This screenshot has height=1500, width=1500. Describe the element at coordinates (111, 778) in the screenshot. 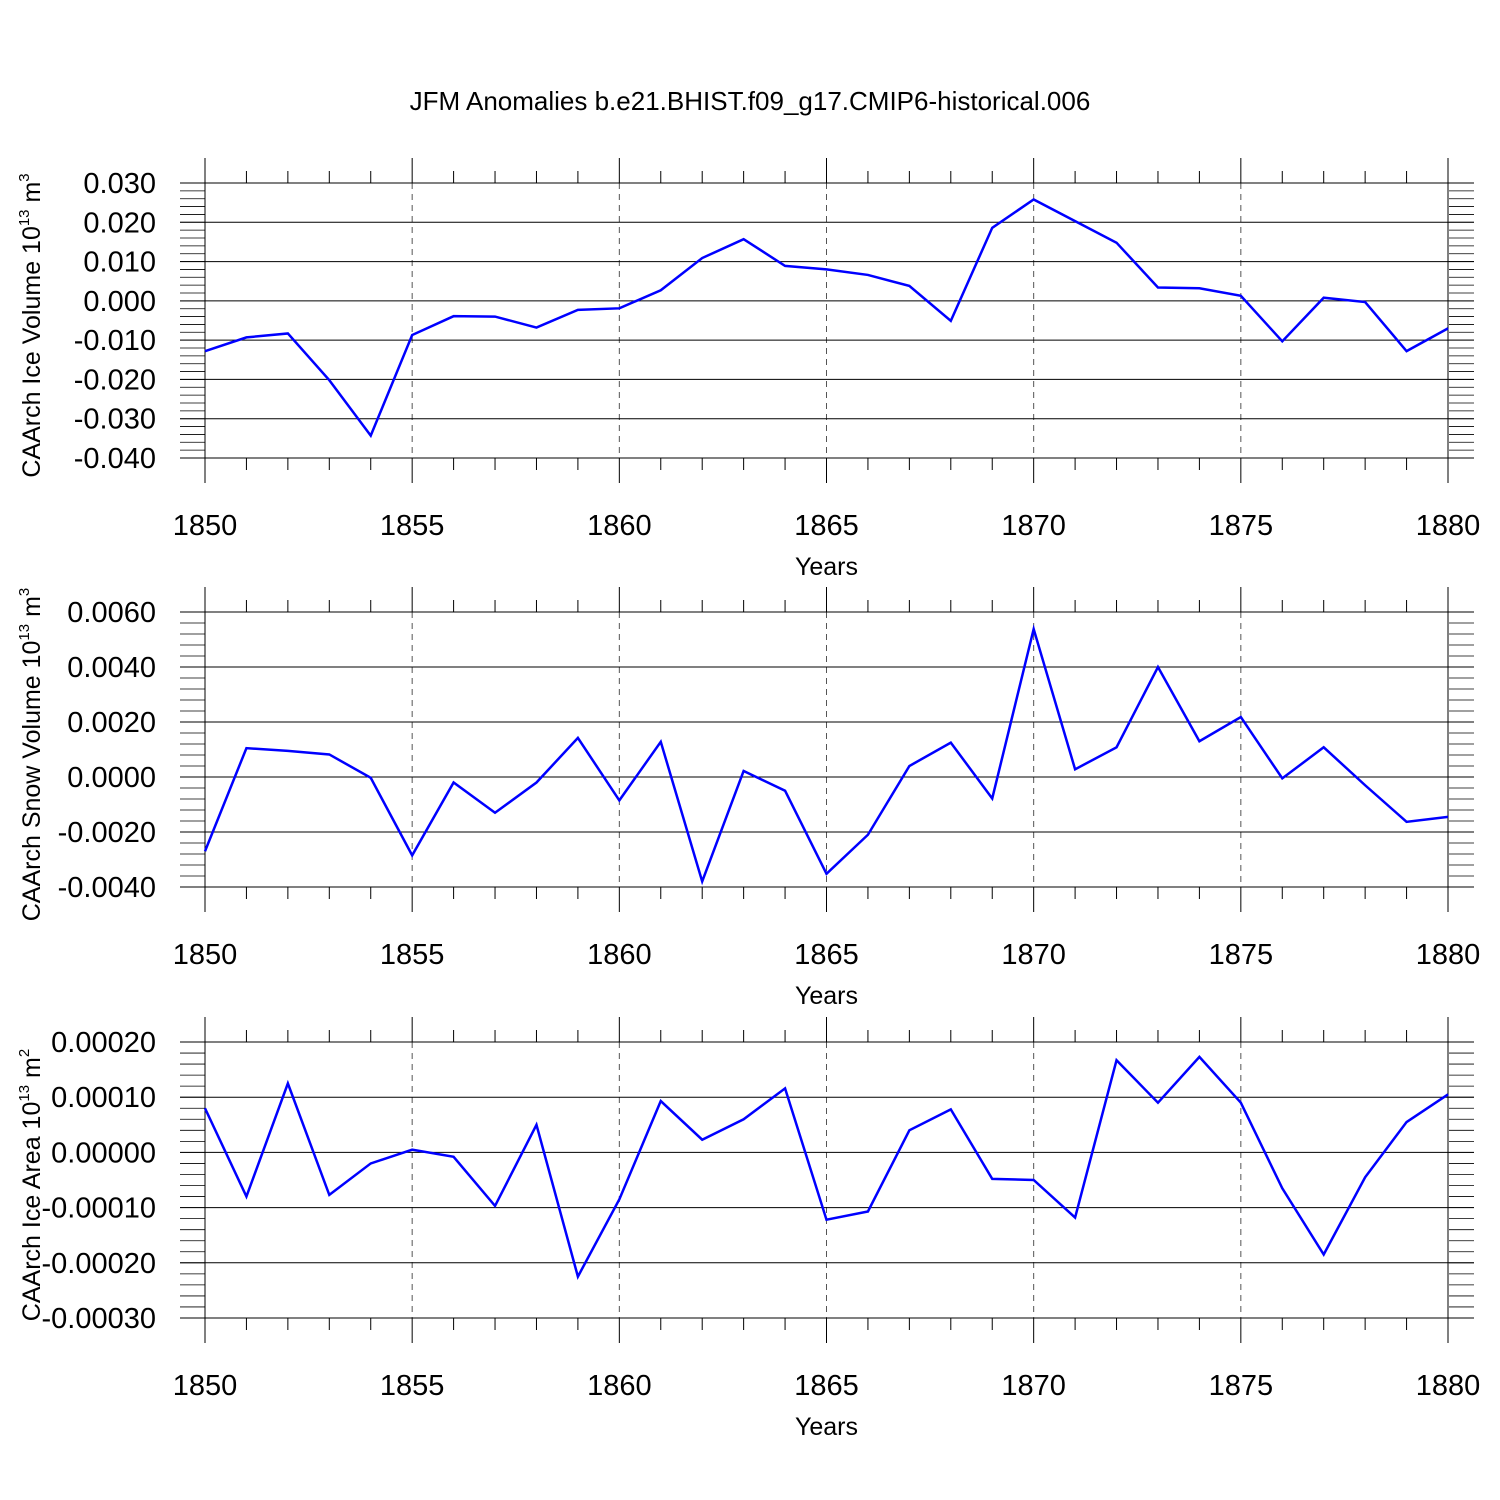

I see `y-tick-label: 0.0000` at that location.